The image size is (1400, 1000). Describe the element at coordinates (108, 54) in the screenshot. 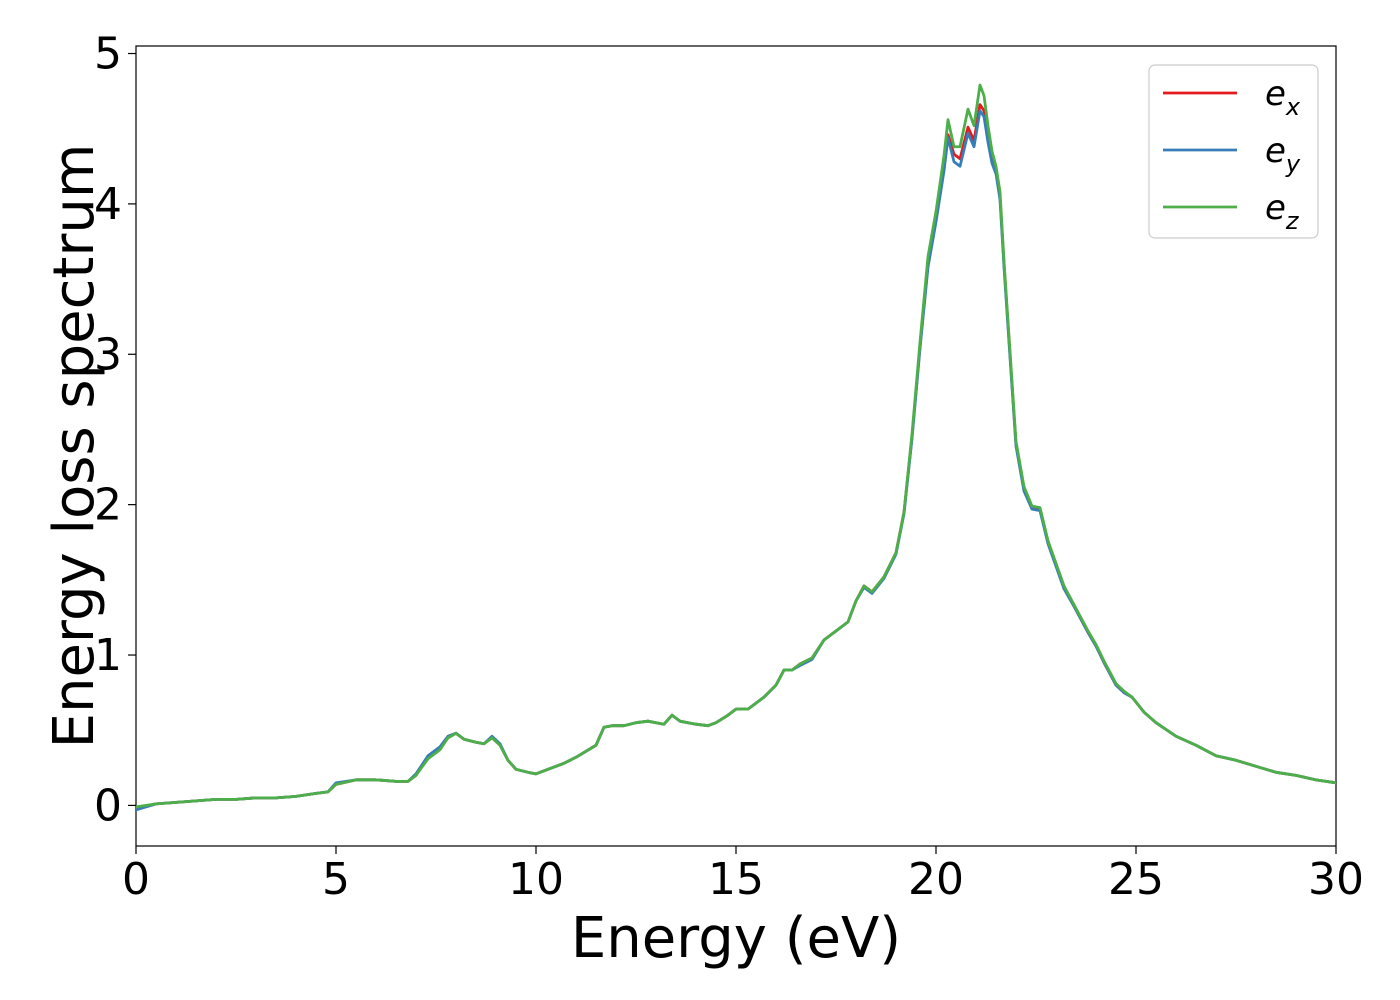

I see `y-tick-label: 5` at that location.